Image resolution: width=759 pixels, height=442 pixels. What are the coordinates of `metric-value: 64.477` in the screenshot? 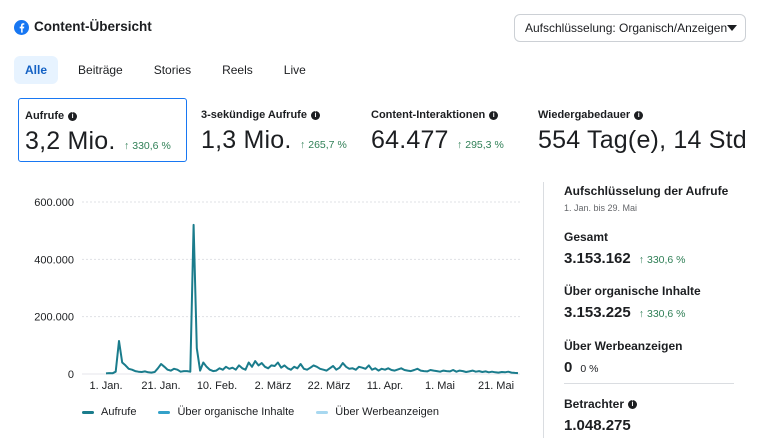 It's located at (410, 140).